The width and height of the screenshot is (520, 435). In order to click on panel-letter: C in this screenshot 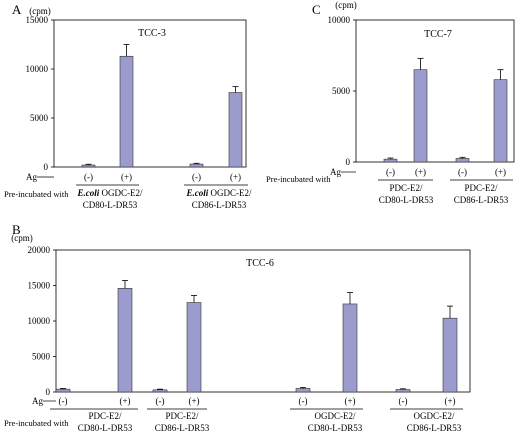, I will do `click(316, 9)`.